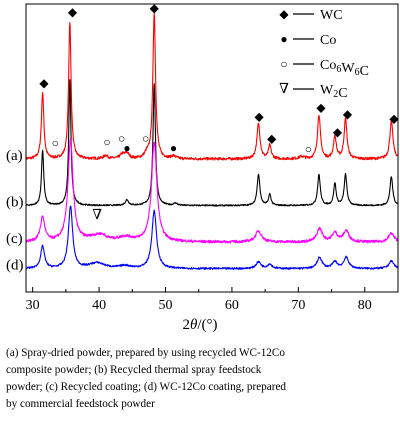  I want to click on legend-label: Co, so click(328, 40).